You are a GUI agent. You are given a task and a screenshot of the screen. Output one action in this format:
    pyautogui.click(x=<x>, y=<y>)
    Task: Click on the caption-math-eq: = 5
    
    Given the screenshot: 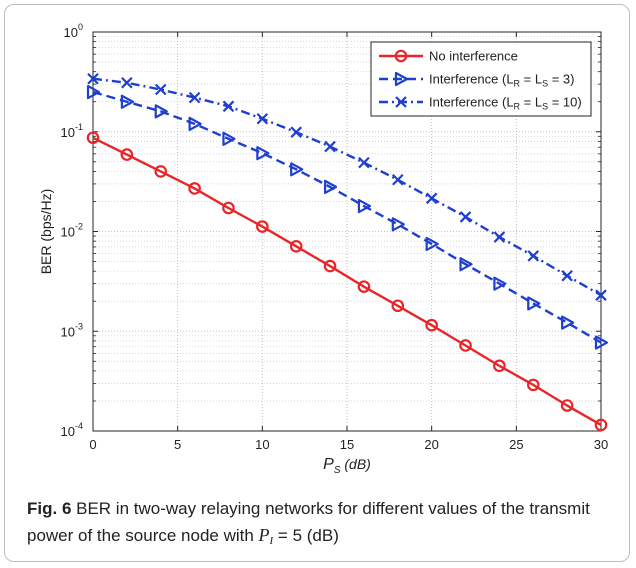 What is the action you would take?
    pyautogui.click(x=288, y=535)
    